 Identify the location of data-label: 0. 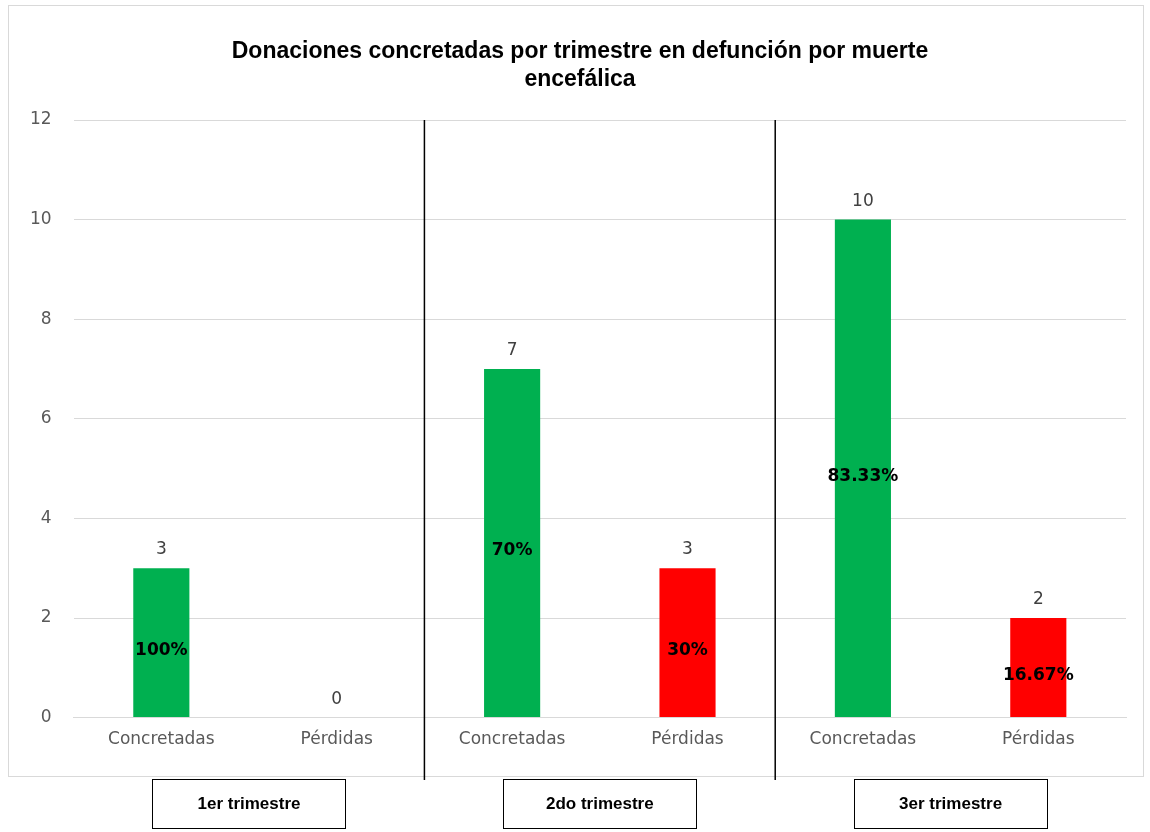
(337, 697).